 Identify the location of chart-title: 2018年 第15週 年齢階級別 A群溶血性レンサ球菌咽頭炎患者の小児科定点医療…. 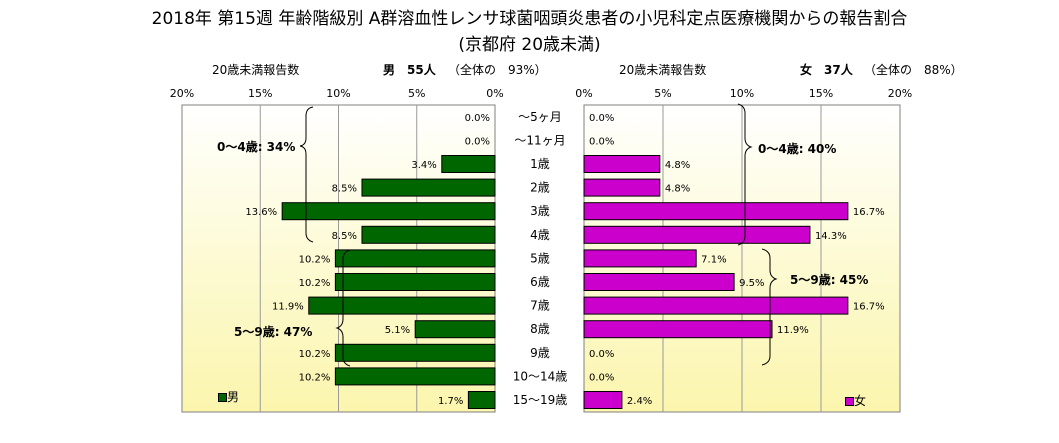
(529, 19).